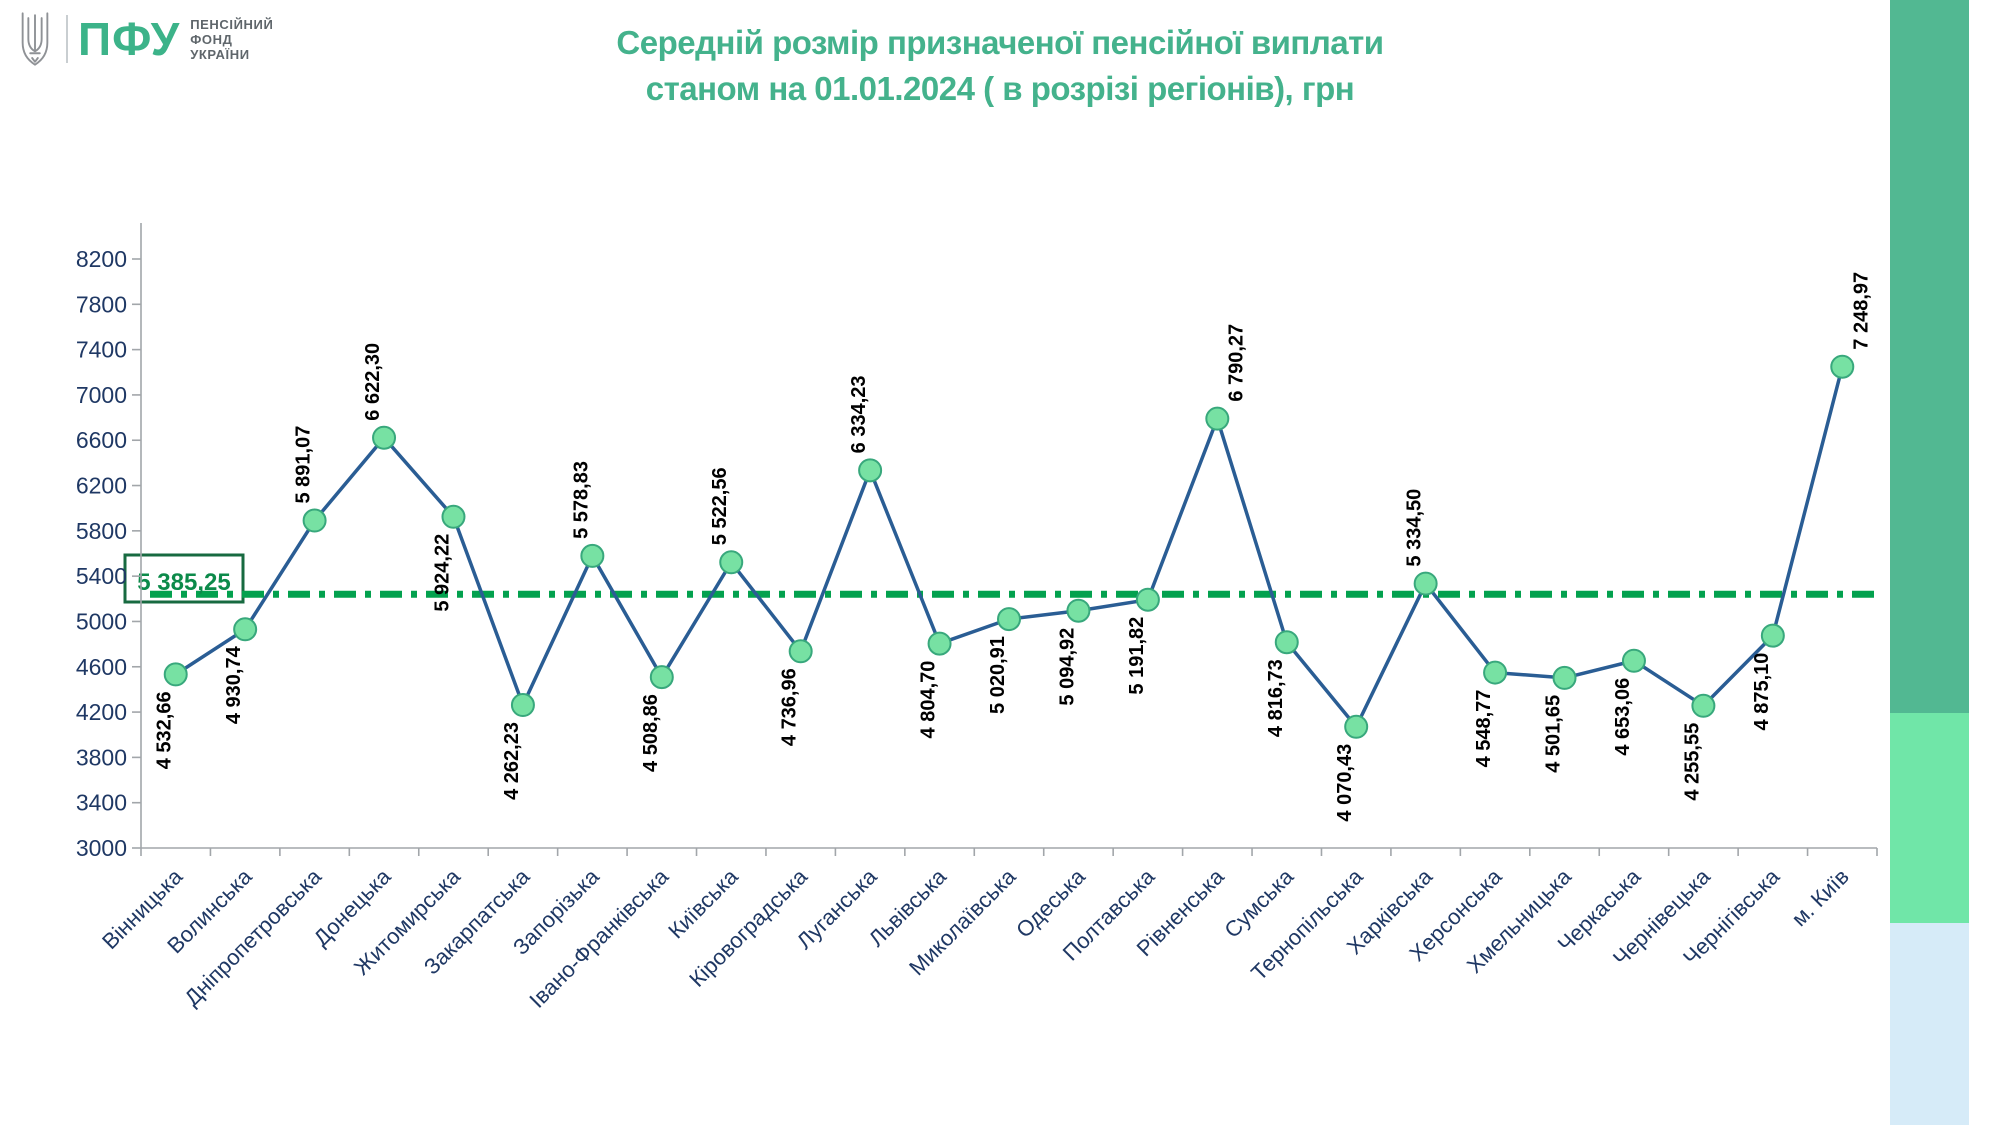 This screenshot has width=2000, height=1125. What do you see at coordinates (1484, 729) in the screenshot?
I see `data-value-label: 4 548,77` at bounding box center [1484, 729].